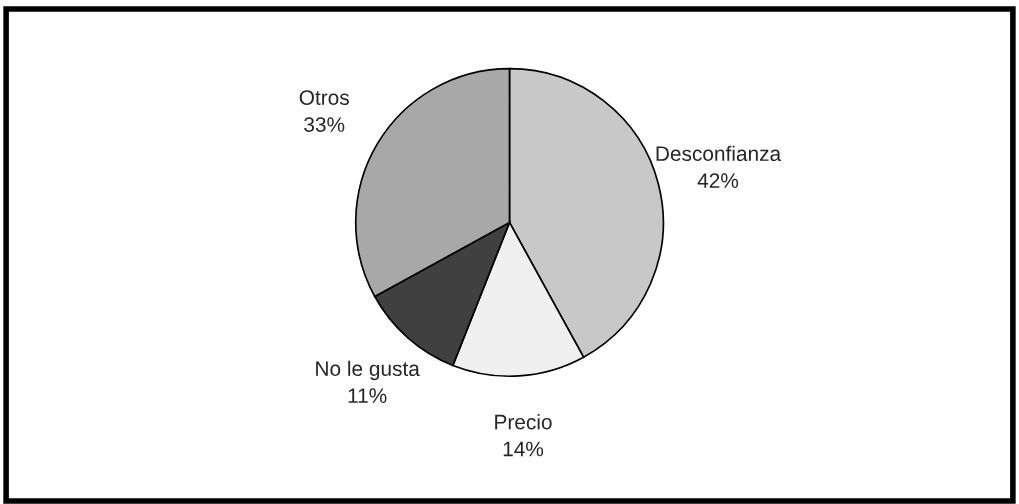  Describe the element at coordinates (719, 153) in the screenshot. I see `slice-label: Desconfianza` at that location.